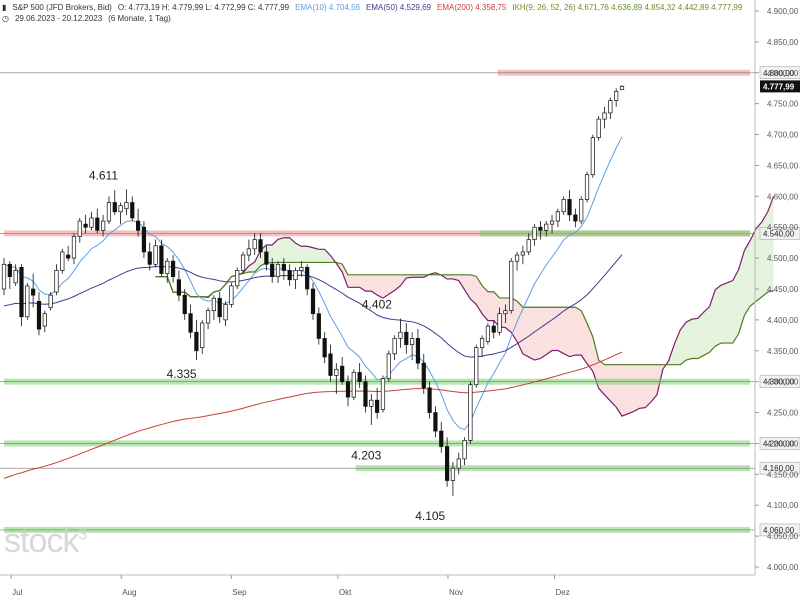  What do you see at coordinates (129, 592) in the screenshot?
I see `x-tick-label: Aug` at bounding box center [129, 592].